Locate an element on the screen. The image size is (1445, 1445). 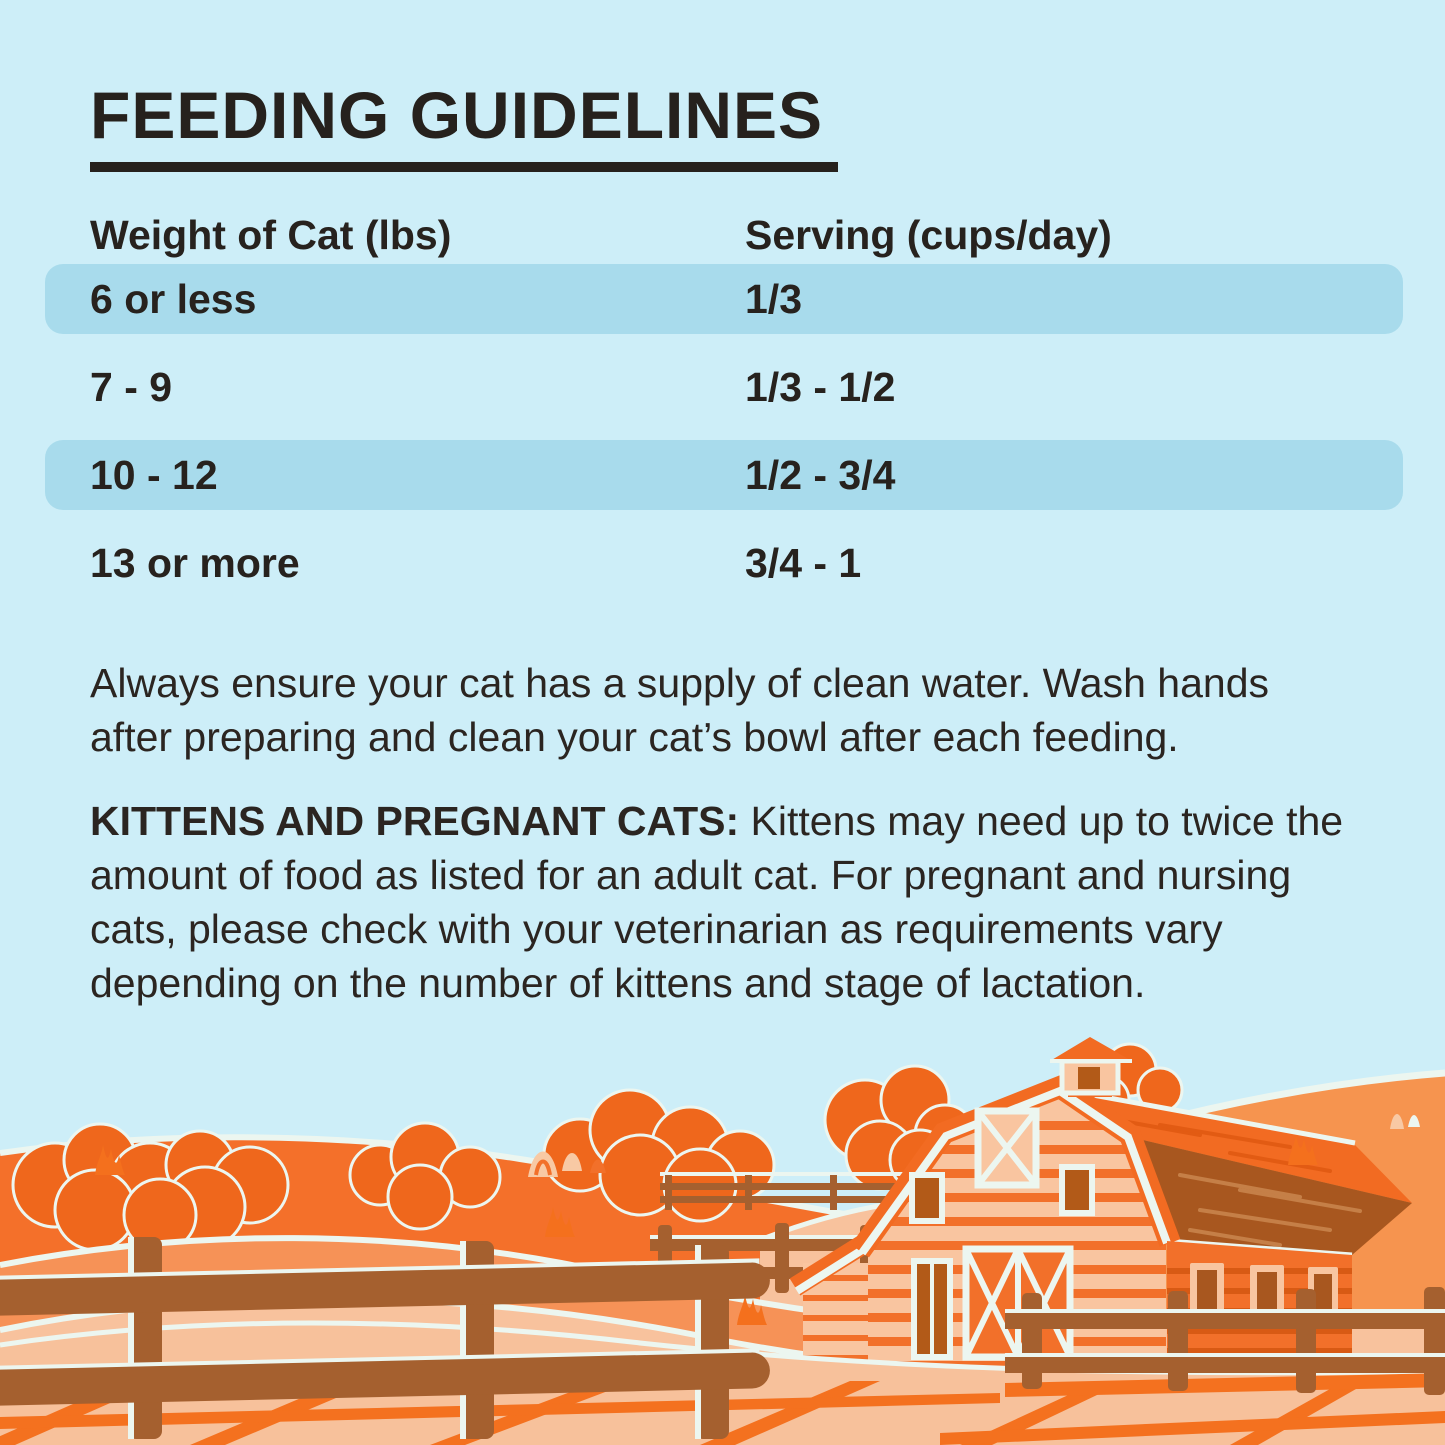
serving-cell: 3/4 - 1 is located at coordinates (803, 562).